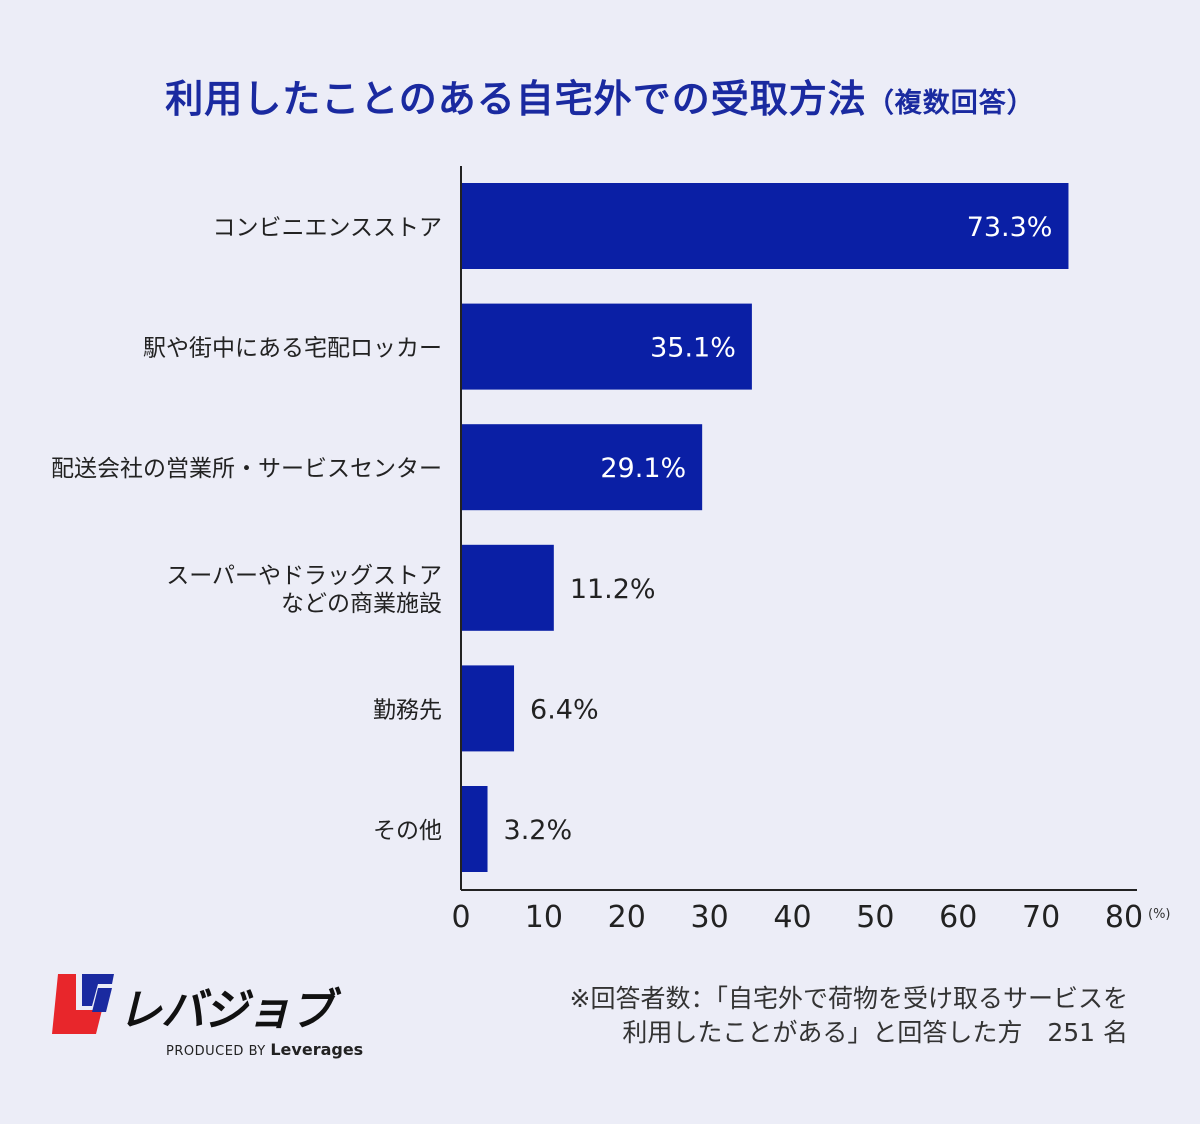 This screenshot has width=1200, height=1124. I want to click on x-tick-label: 80, so click(1124, 917).